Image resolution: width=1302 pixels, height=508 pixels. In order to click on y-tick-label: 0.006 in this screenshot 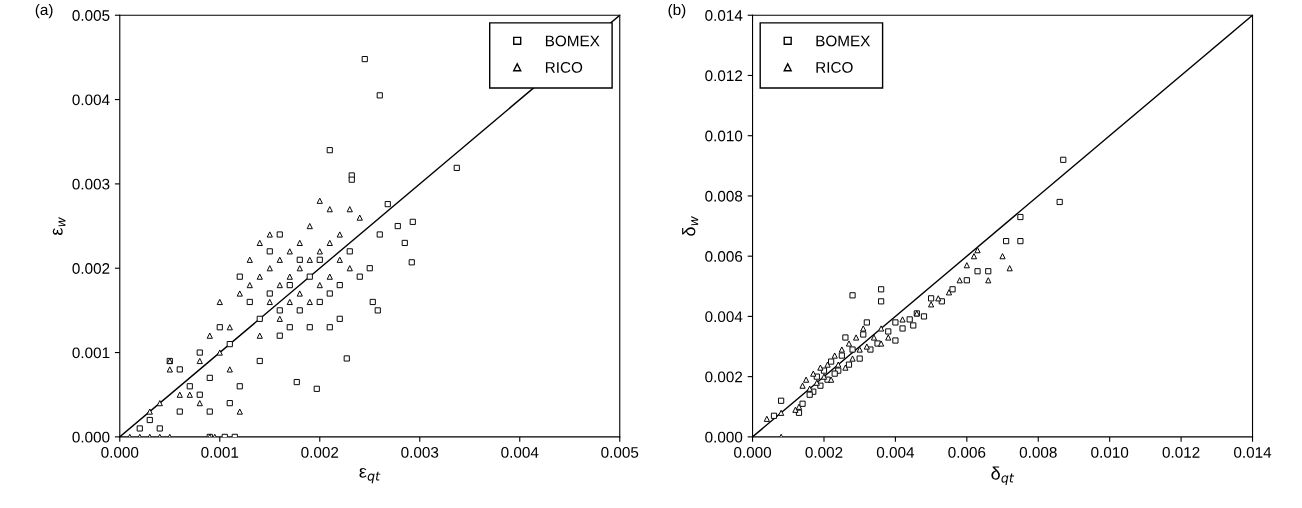, I will do `click(724, 256)`.